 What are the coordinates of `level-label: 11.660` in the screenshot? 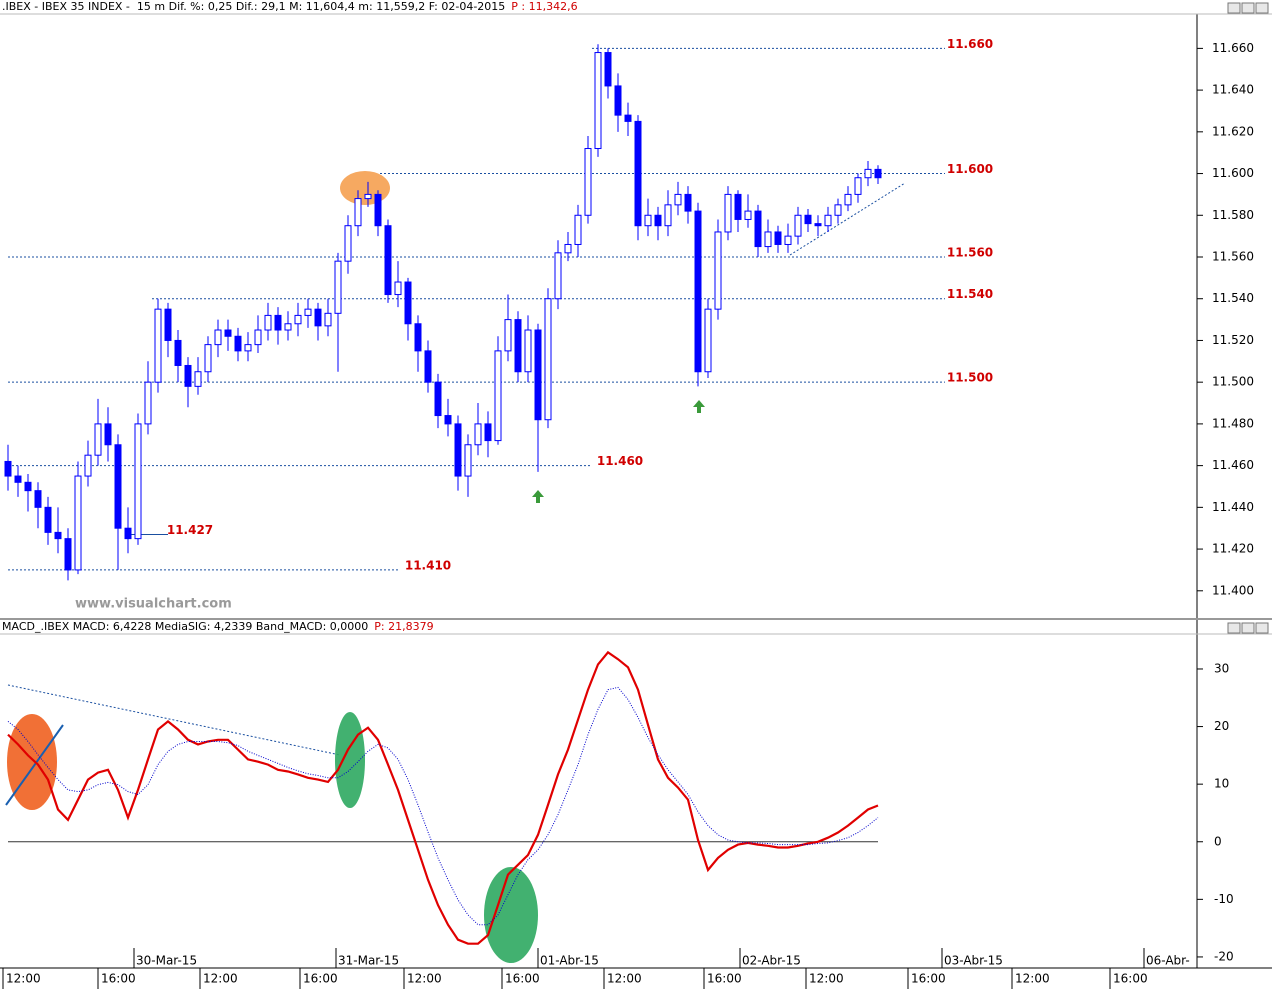 It's located at (970, 44).